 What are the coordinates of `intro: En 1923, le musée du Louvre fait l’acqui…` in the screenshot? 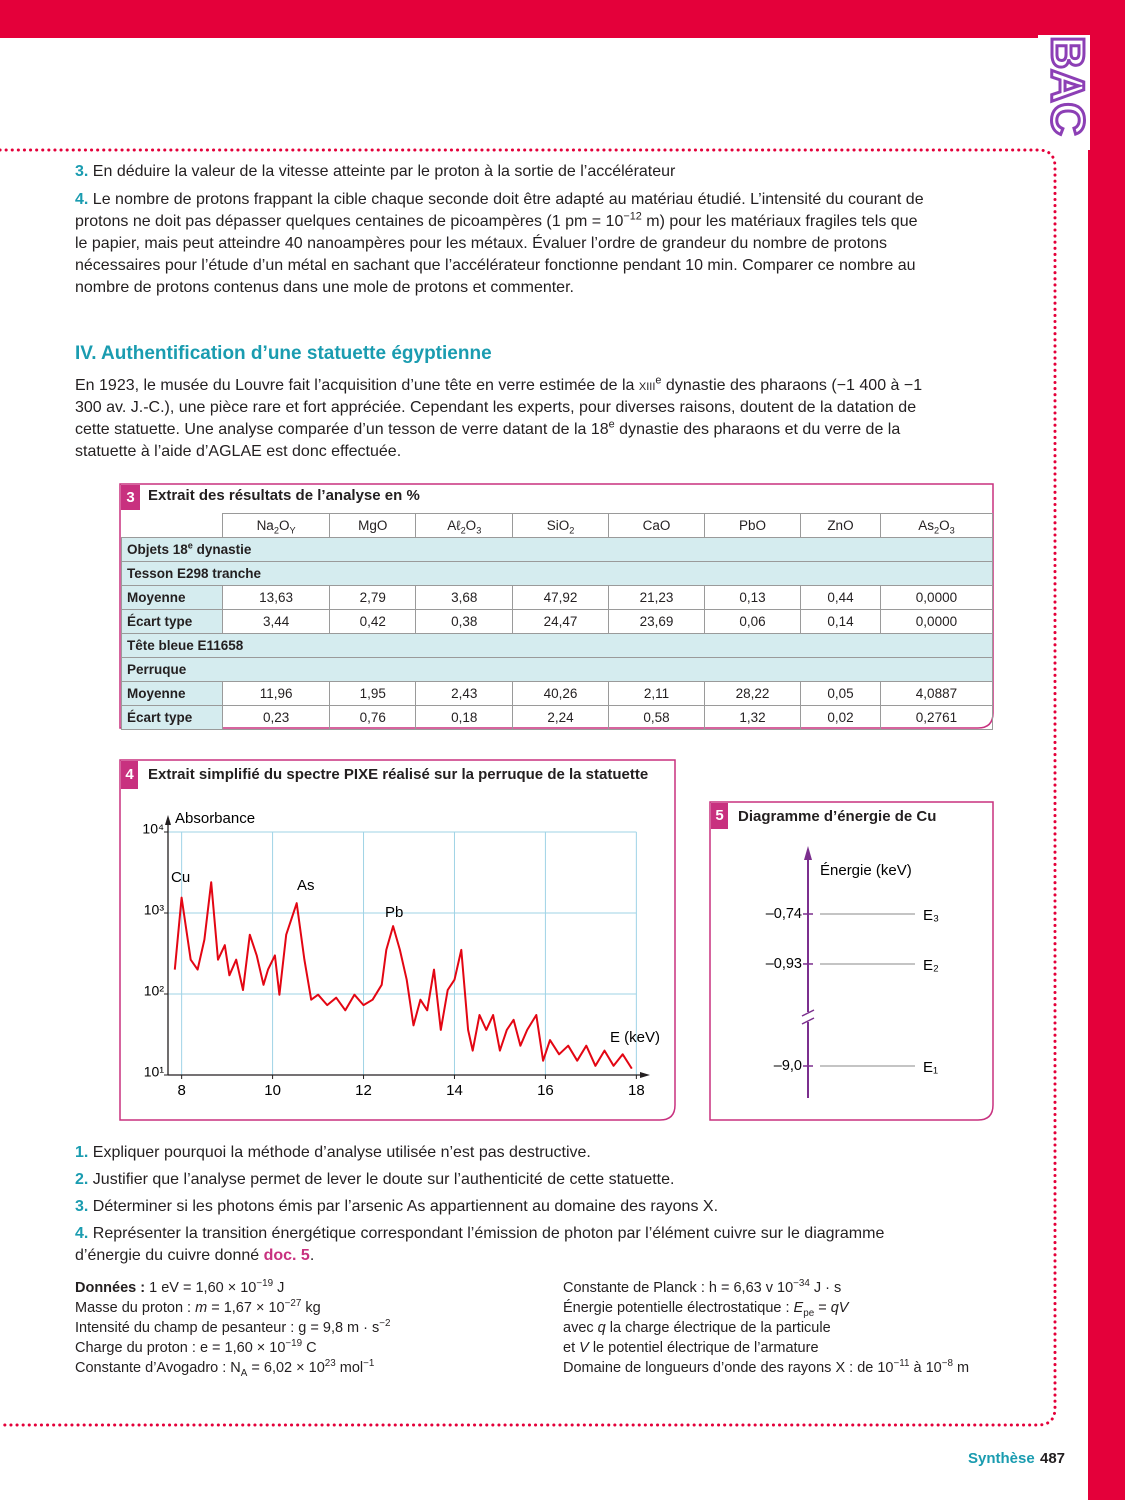 It's located at (500, 419).